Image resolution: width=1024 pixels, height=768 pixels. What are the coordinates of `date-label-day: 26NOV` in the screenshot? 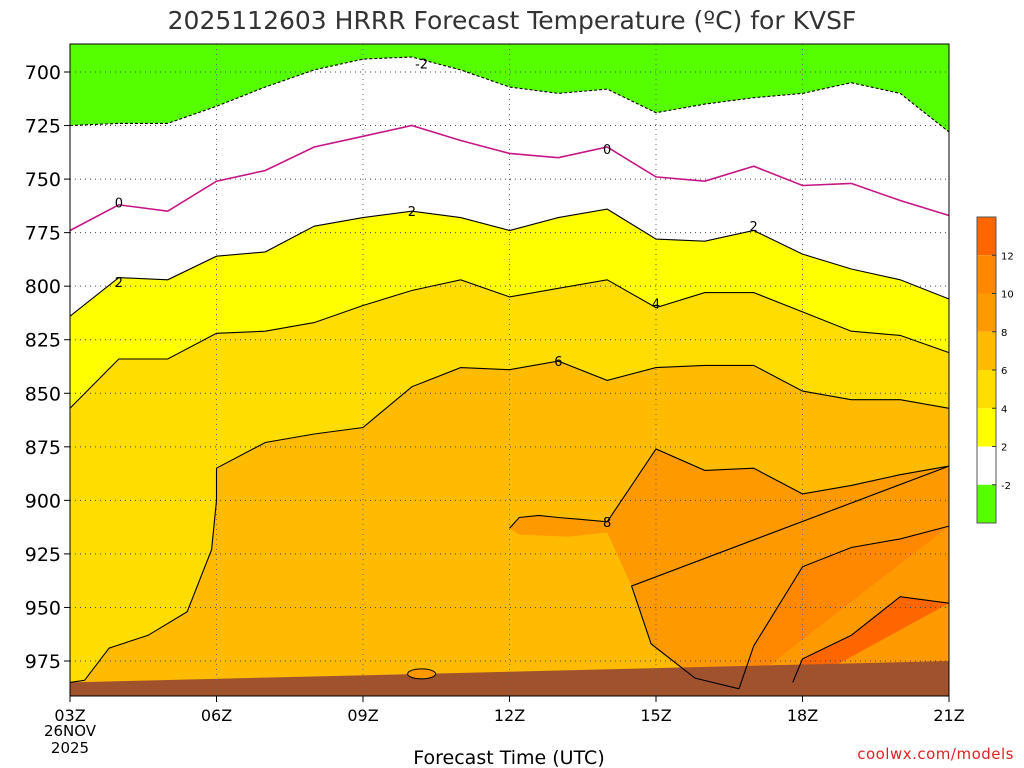 It's located at (70, 731).